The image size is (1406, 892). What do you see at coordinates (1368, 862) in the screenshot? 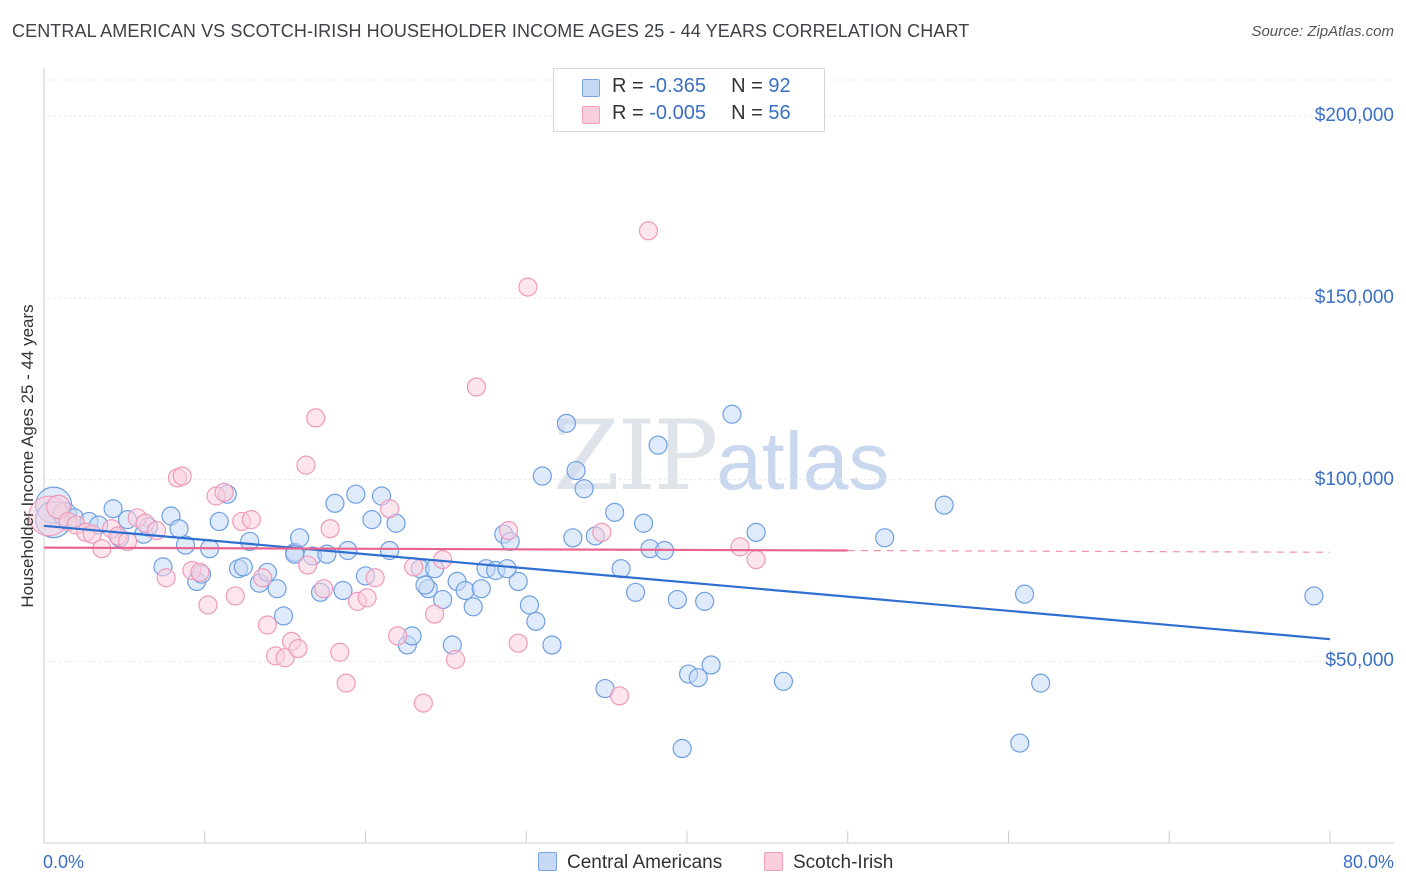
I see `x-tick-label-max: 80.0%` at bounding box center [1368, 862].